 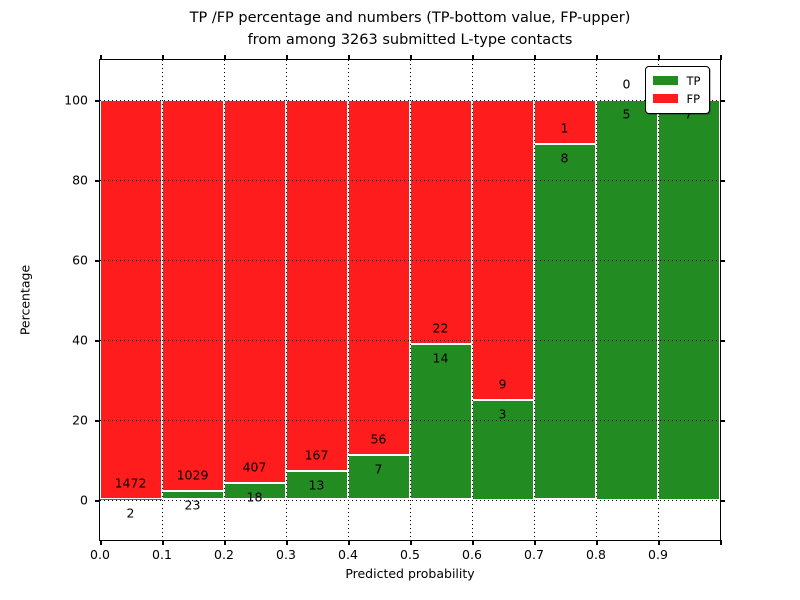 I want to click on tp-count-label: 5, so click(x=626, y=113).